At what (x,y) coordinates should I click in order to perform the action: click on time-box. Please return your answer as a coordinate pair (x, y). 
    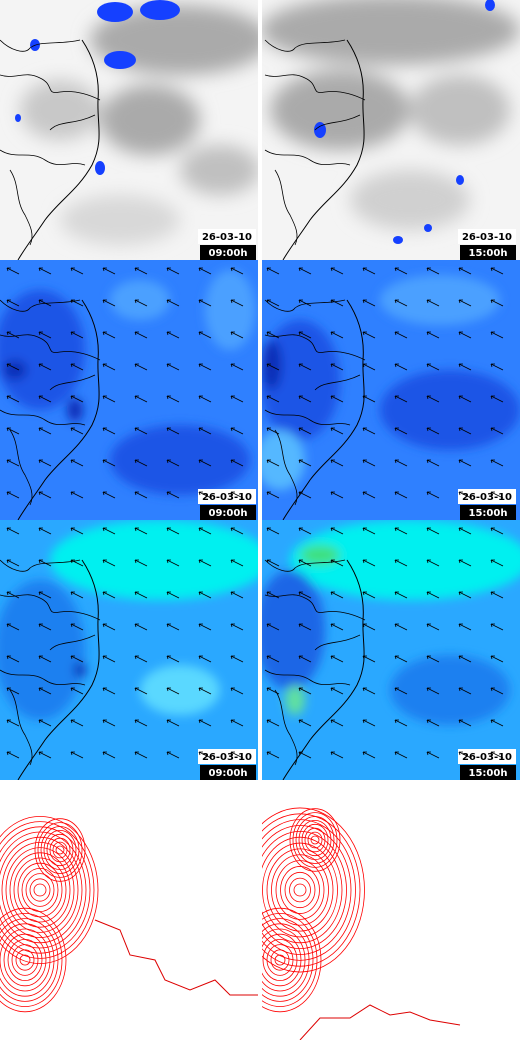
    Looking at the image, I should click on (488, 772).